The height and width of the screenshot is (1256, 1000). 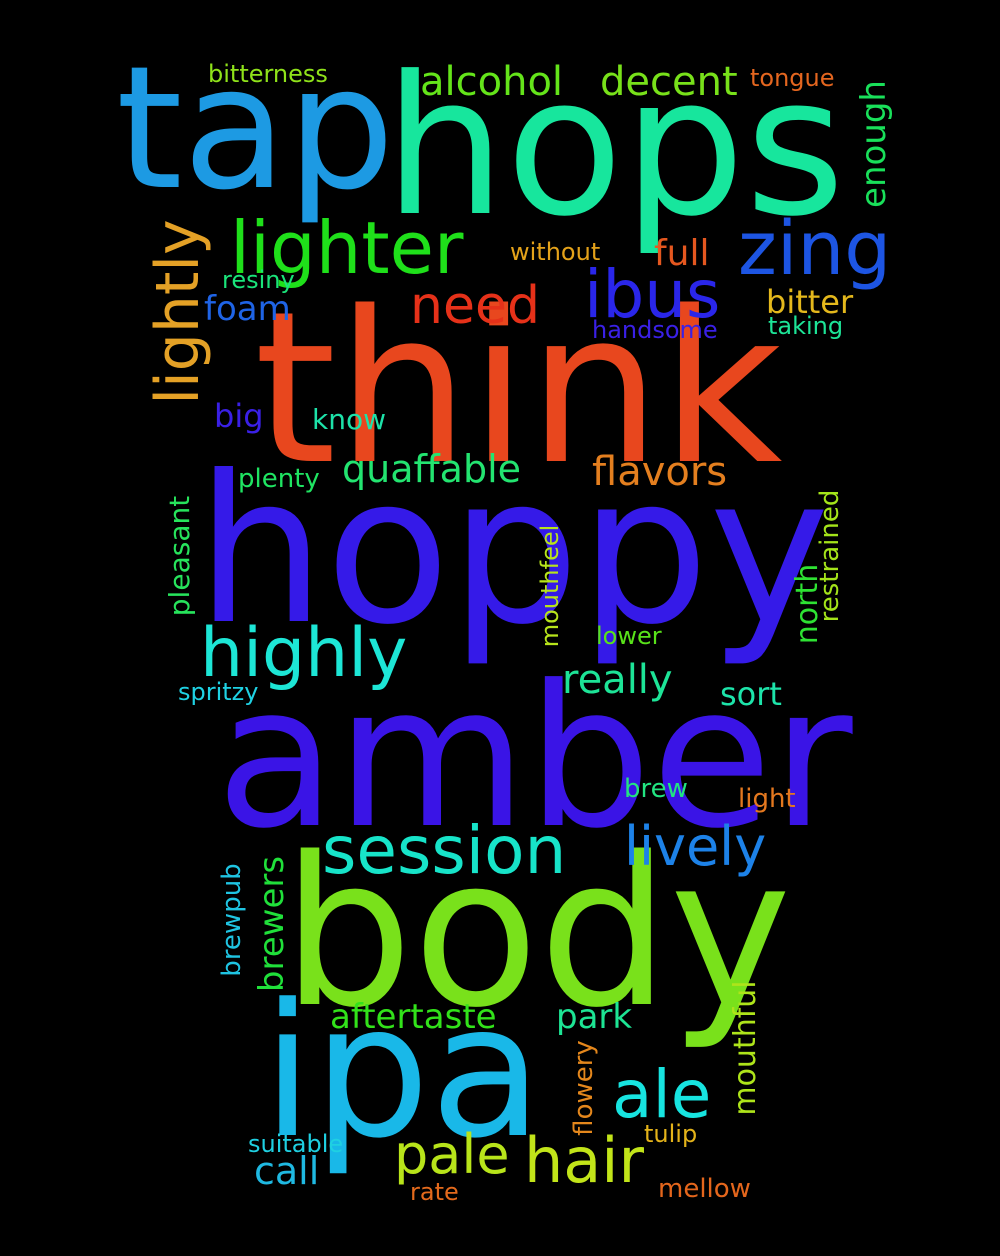 I want to click on word-full: full, so click(x=682, y=253).